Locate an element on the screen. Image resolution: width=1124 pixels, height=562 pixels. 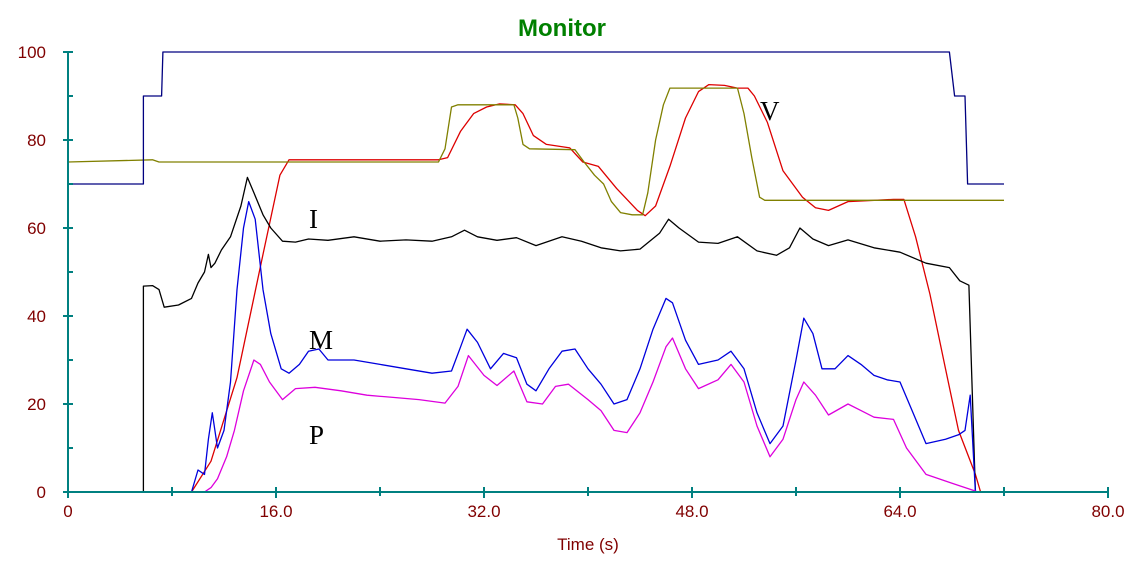
series-label-v: V is located at coordinates (770, 111).